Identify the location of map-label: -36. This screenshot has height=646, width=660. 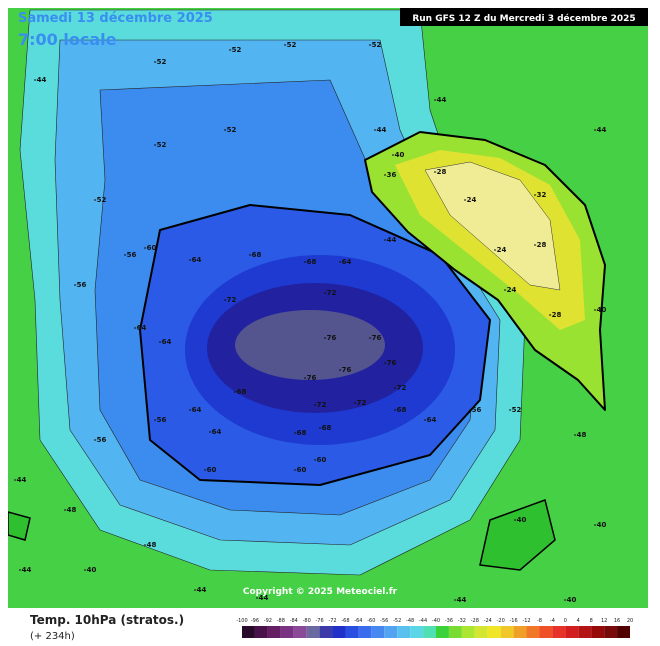
(390, 175).